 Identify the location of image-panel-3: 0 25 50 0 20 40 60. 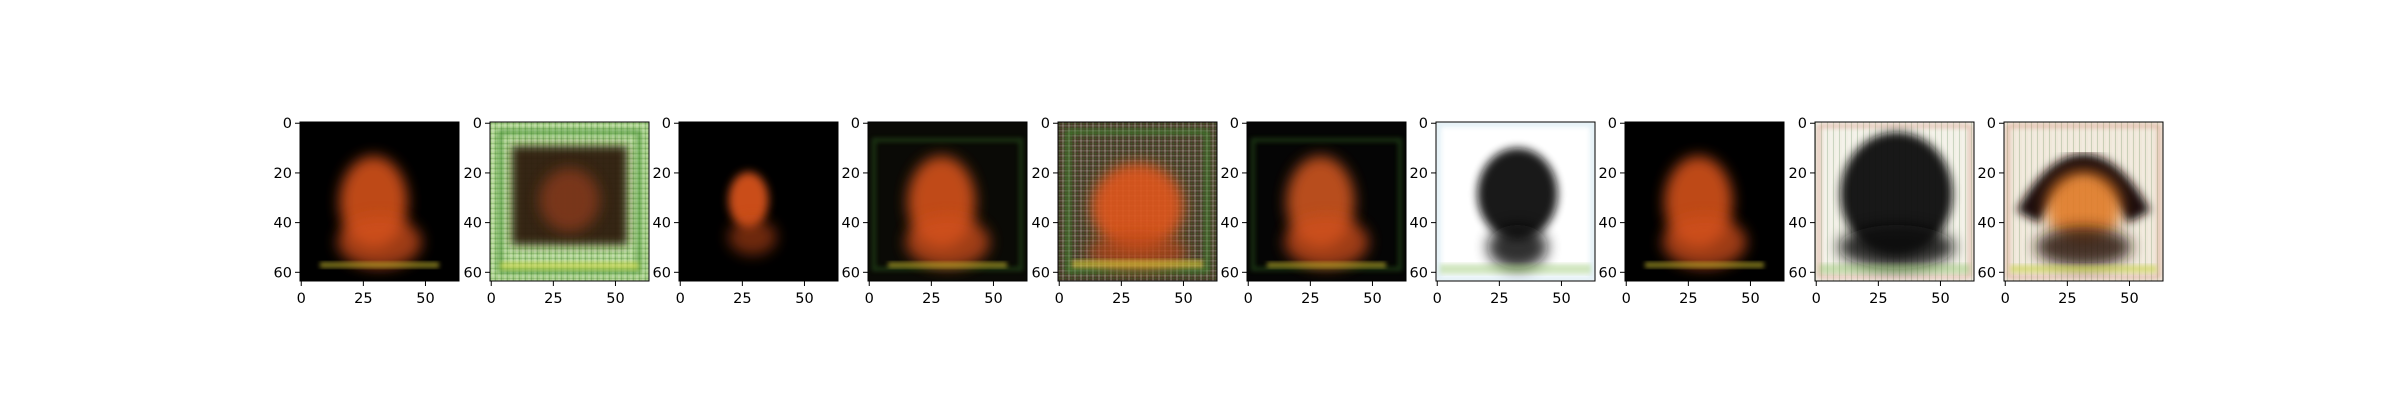
(746, 211).